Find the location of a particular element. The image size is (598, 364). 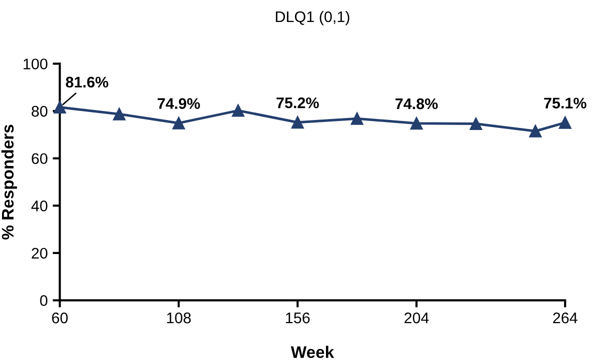

y-tick-label: 60 is located at coordinates (40, 158).